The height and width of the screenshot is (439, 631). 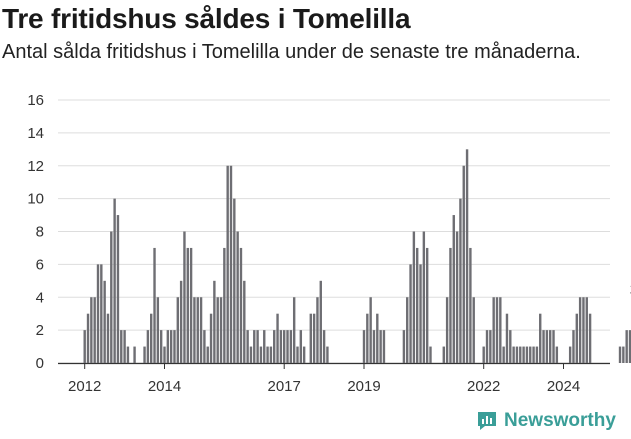 What do you see at coordinates (35, 133) in the screenshot?
I see `y-tick-label: 14` at bounding box center [35, 133].